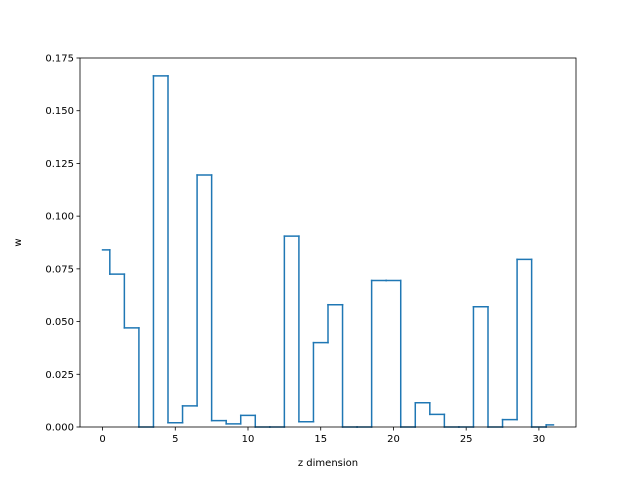 The image size is (640, 484). What do you see at coordinates (59, 375) in the screenshot?
I see `y-tick-label: 0.025` at bounding box center [59, 375].